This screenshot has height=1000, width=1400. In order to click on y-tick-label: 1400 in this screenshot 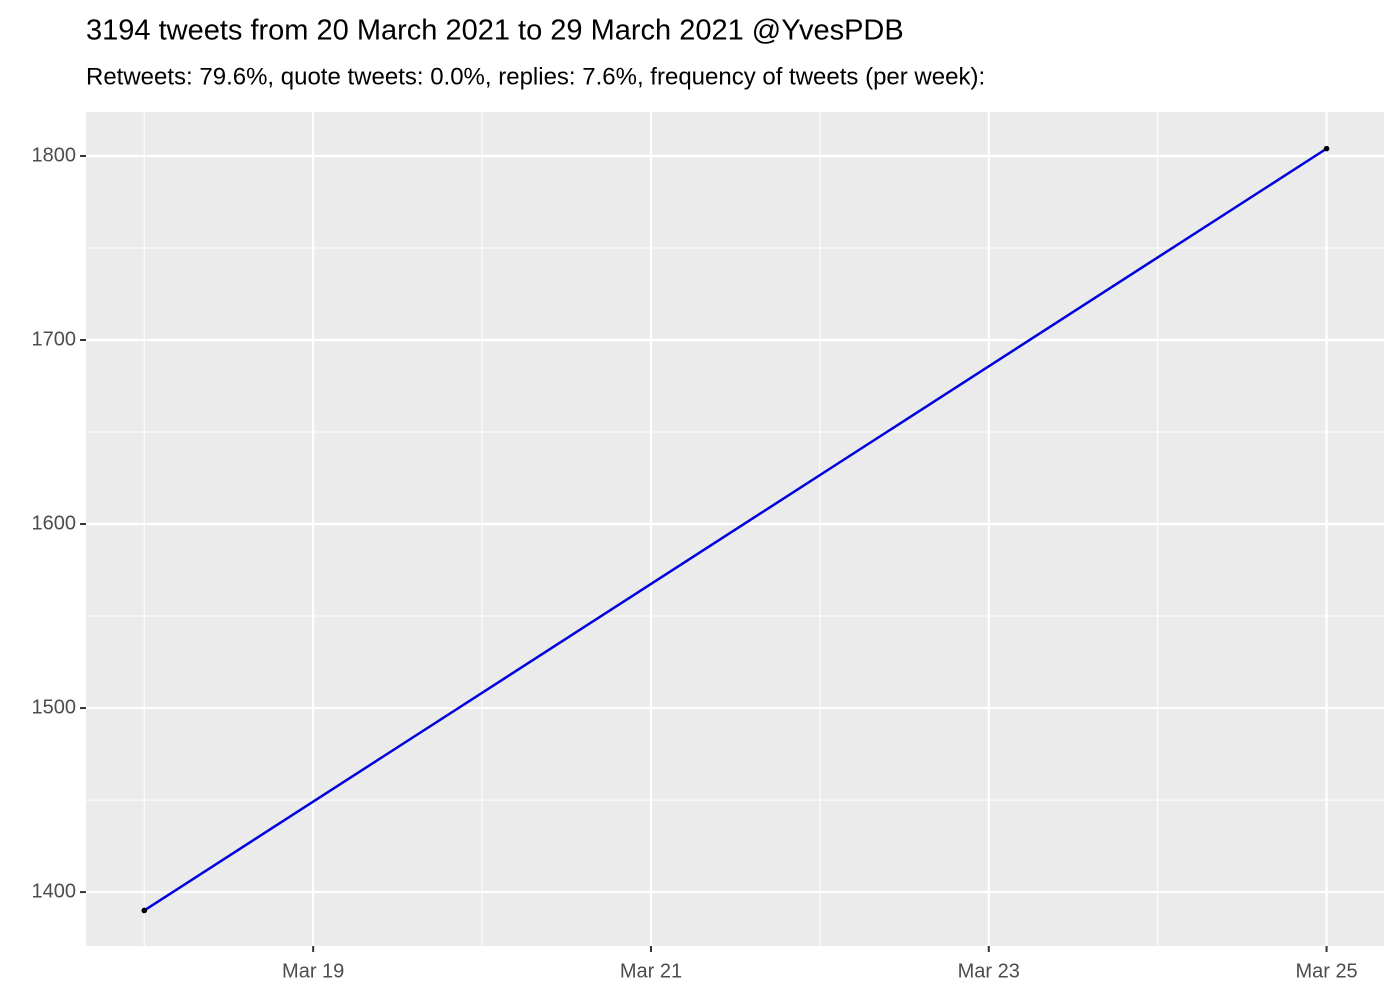, I will do `click(54, 891)`.